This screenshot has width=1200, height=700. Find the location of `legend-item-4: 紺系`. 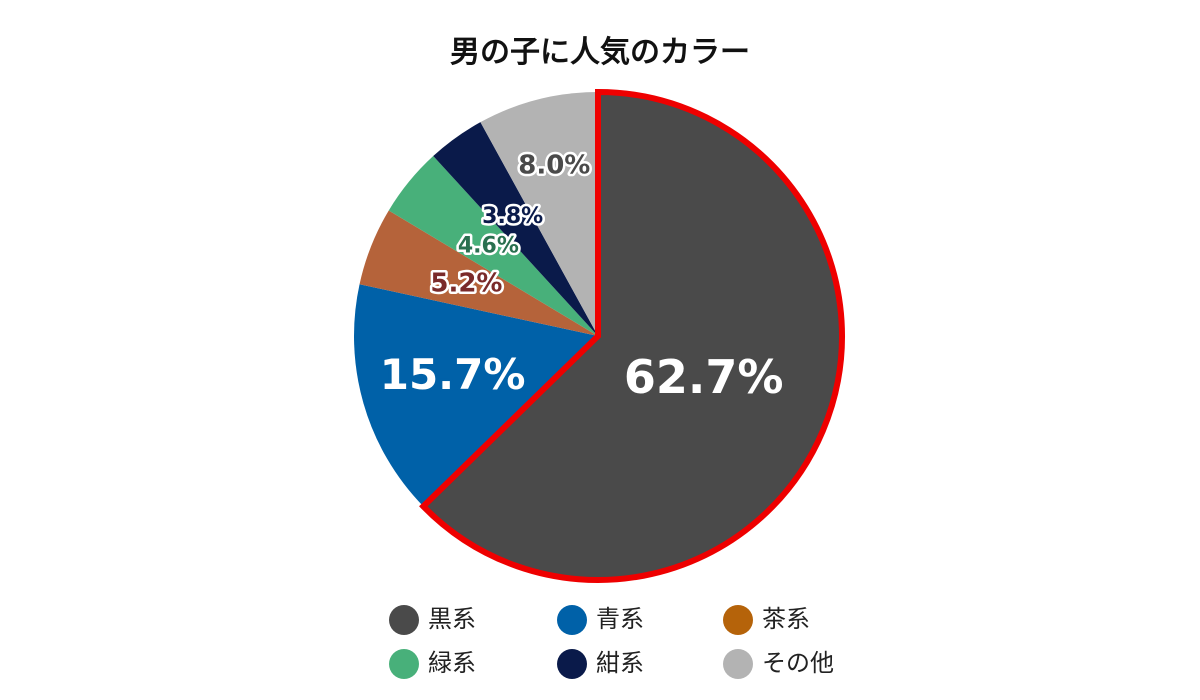

legend-item-4: 紺系 is located at coordinates (600, 664).